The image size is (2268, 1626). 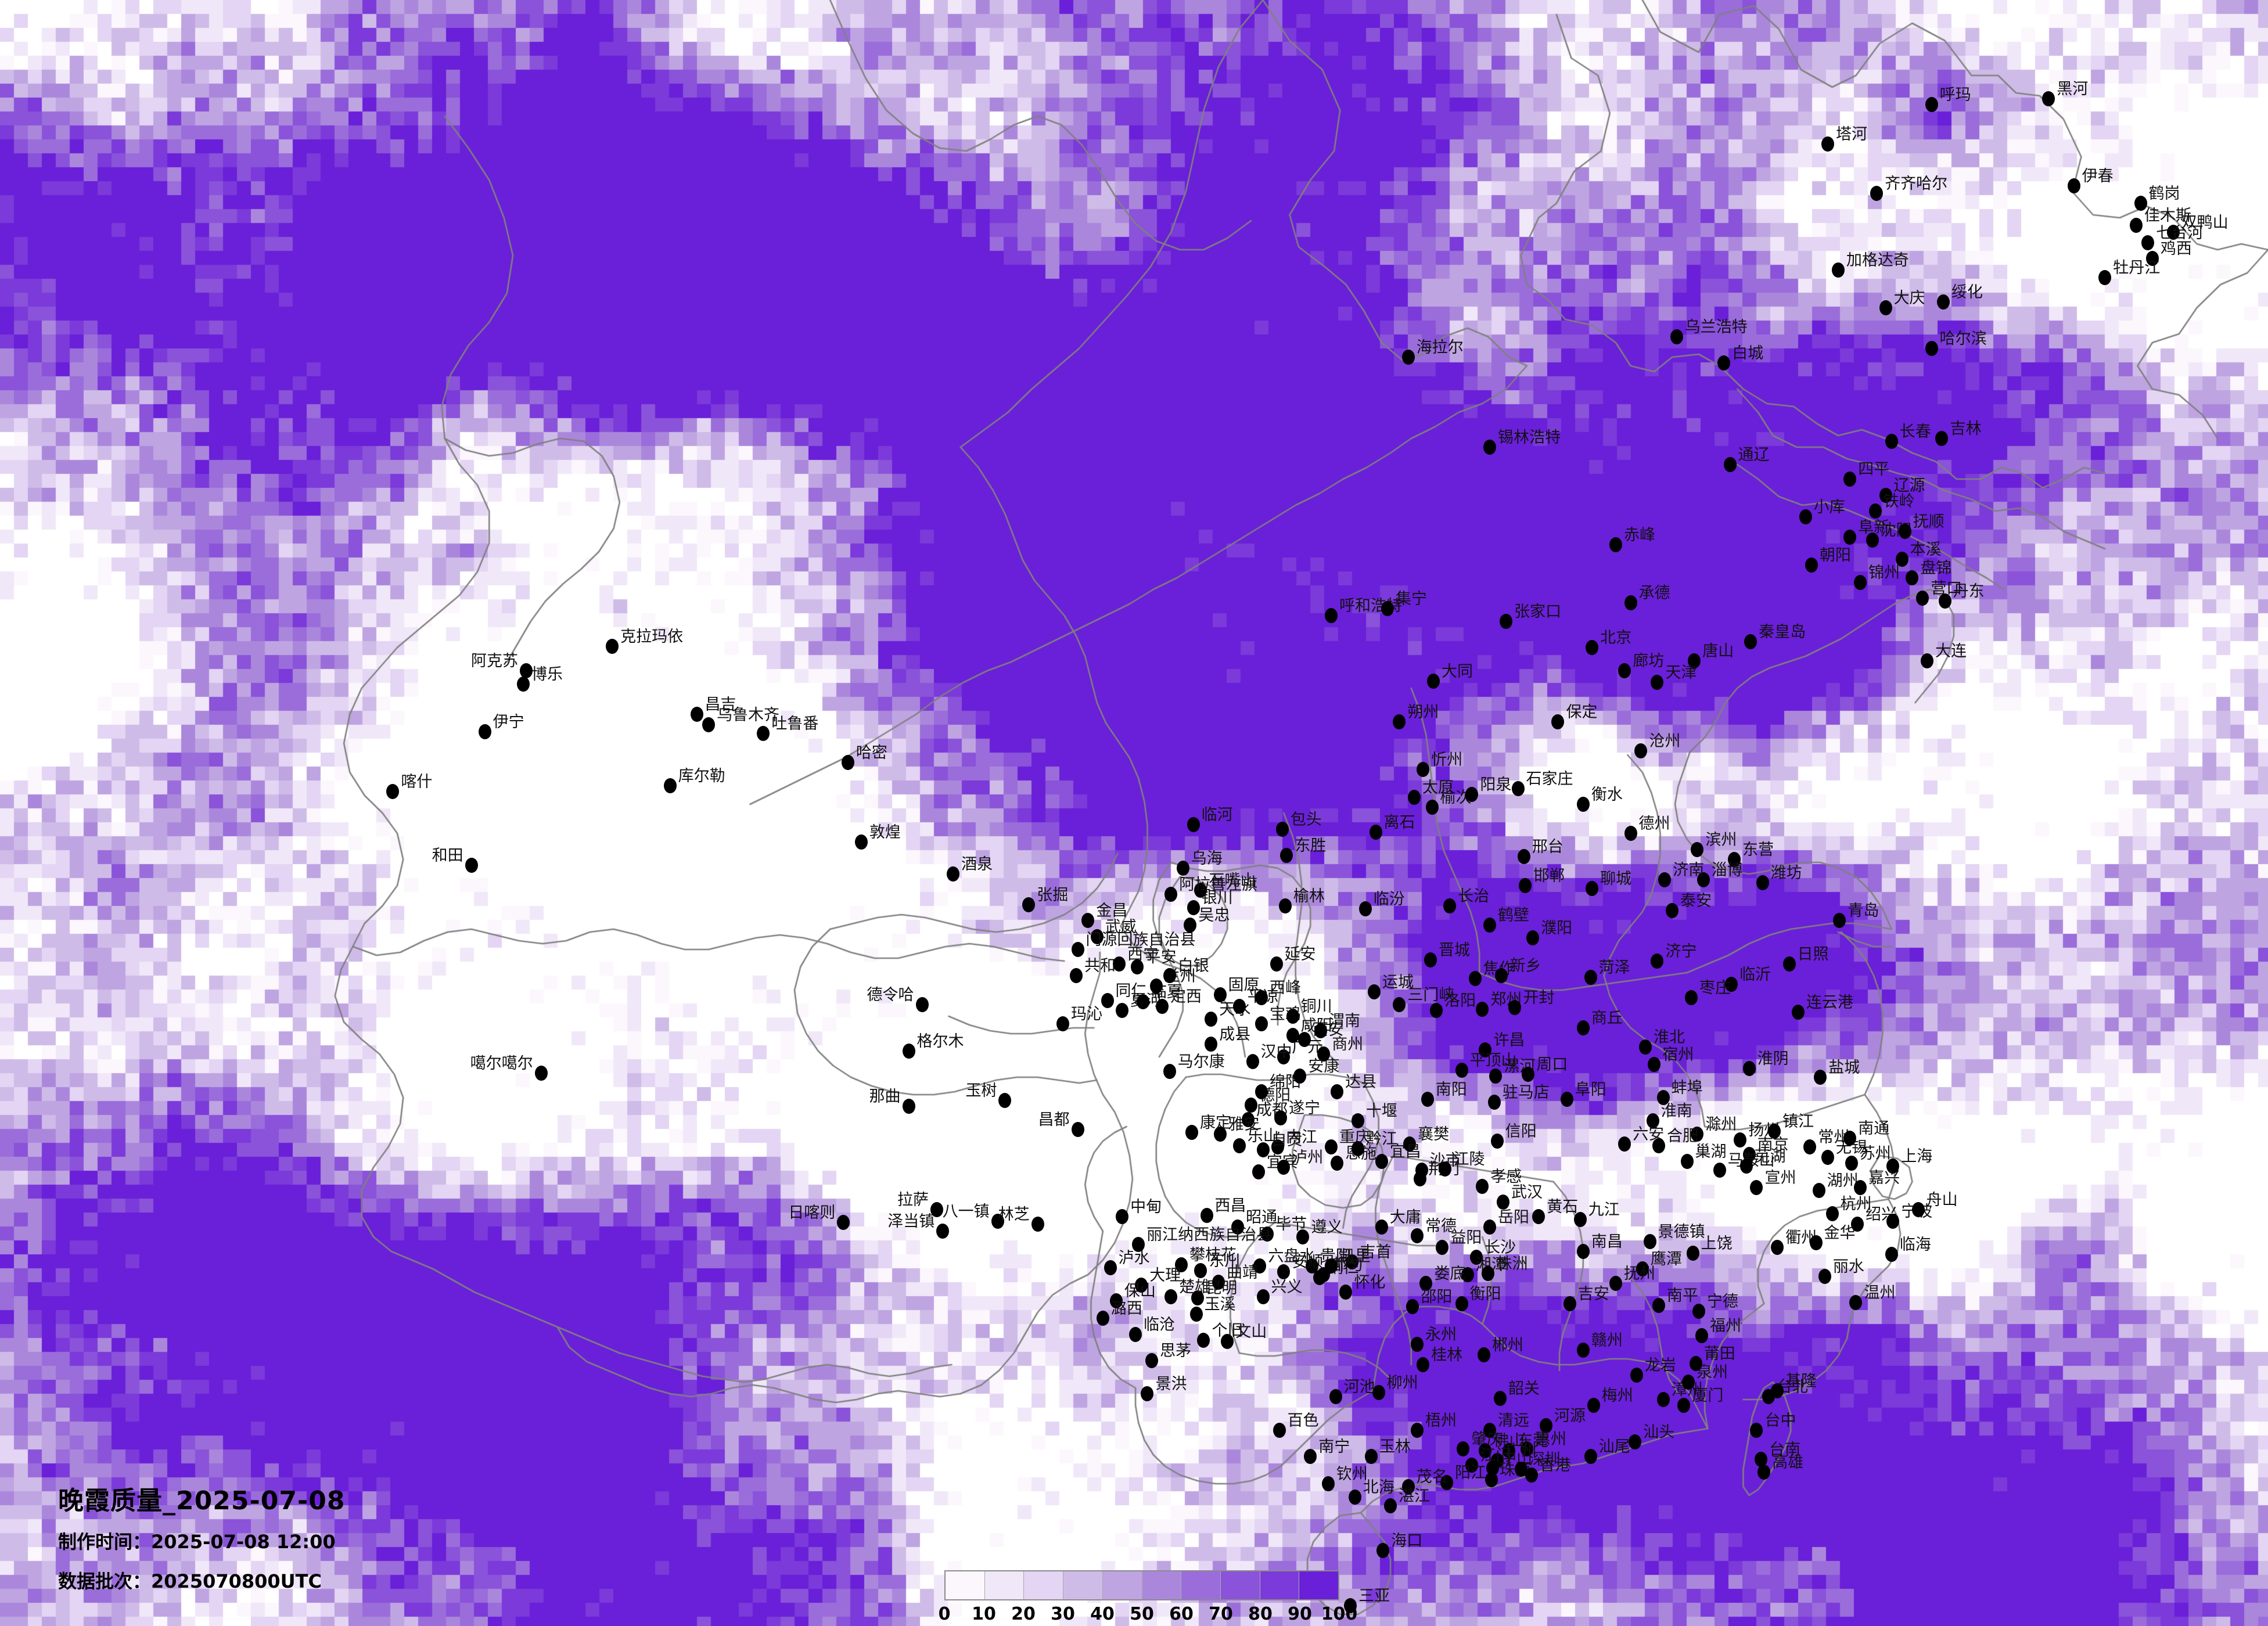 What do you see at coordinates (1220, 1304) in the screenshot?
I see `city-label: 玉溪` at bounding box center [1220, 1304].